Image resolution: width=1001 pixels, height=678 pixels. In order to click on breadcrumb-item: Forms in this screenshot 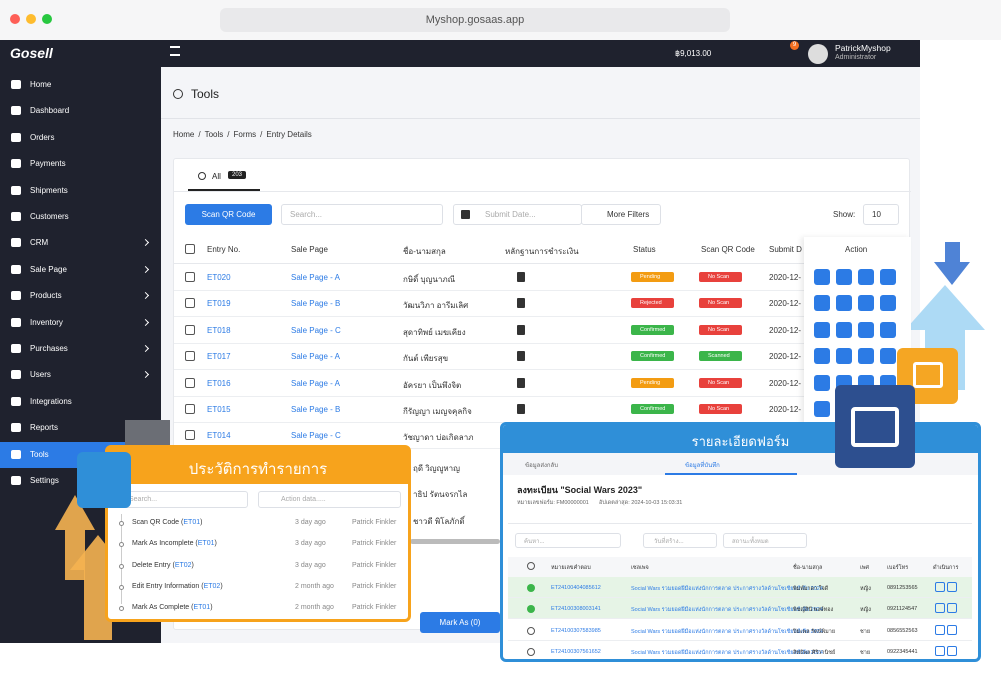, I will do `click(245, 134)`.